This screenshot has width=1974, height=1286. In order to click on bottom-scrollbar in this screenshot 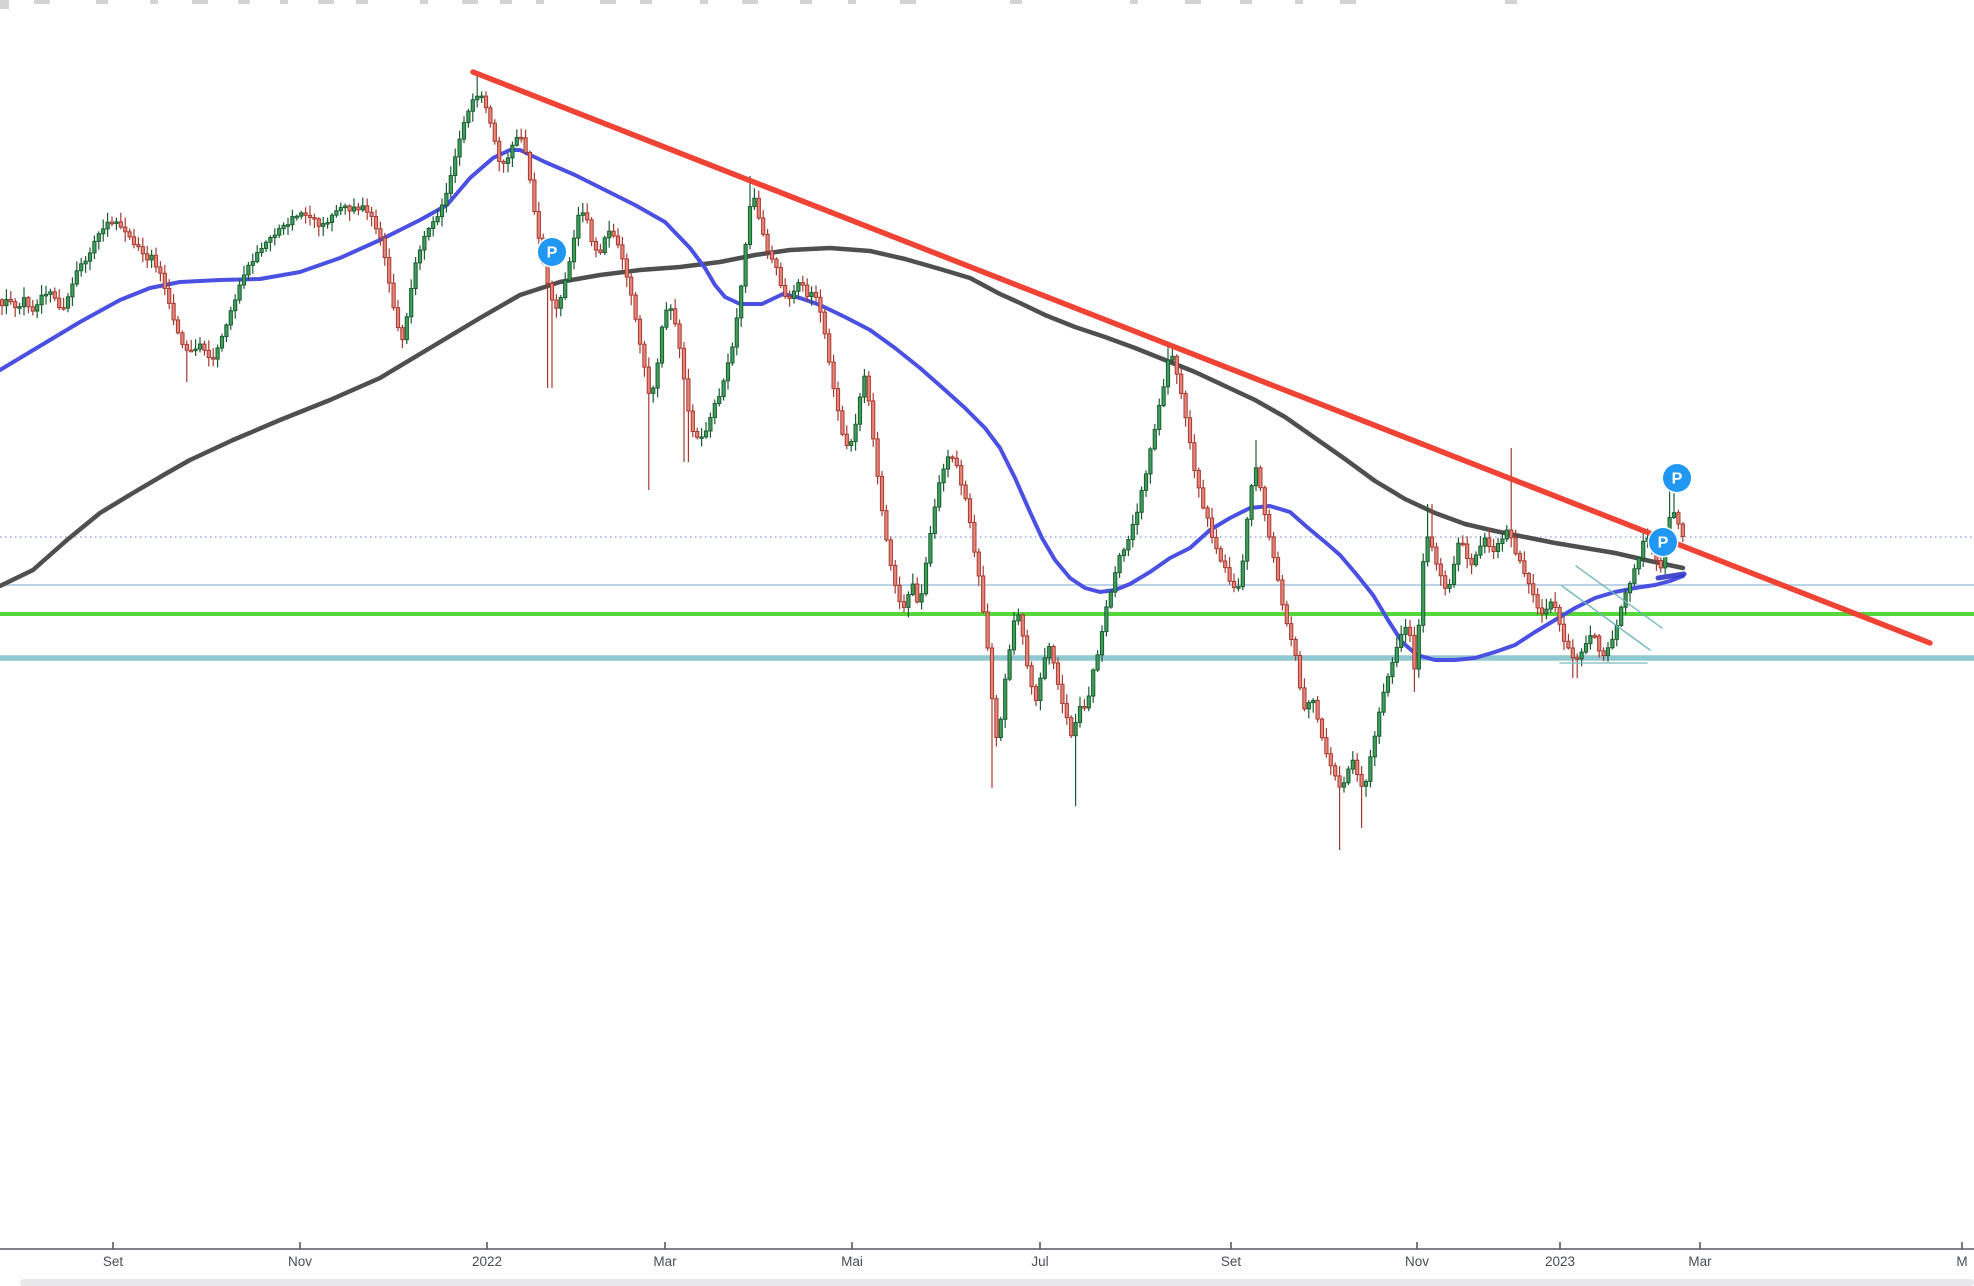, I will do `click(997, 1282)`.